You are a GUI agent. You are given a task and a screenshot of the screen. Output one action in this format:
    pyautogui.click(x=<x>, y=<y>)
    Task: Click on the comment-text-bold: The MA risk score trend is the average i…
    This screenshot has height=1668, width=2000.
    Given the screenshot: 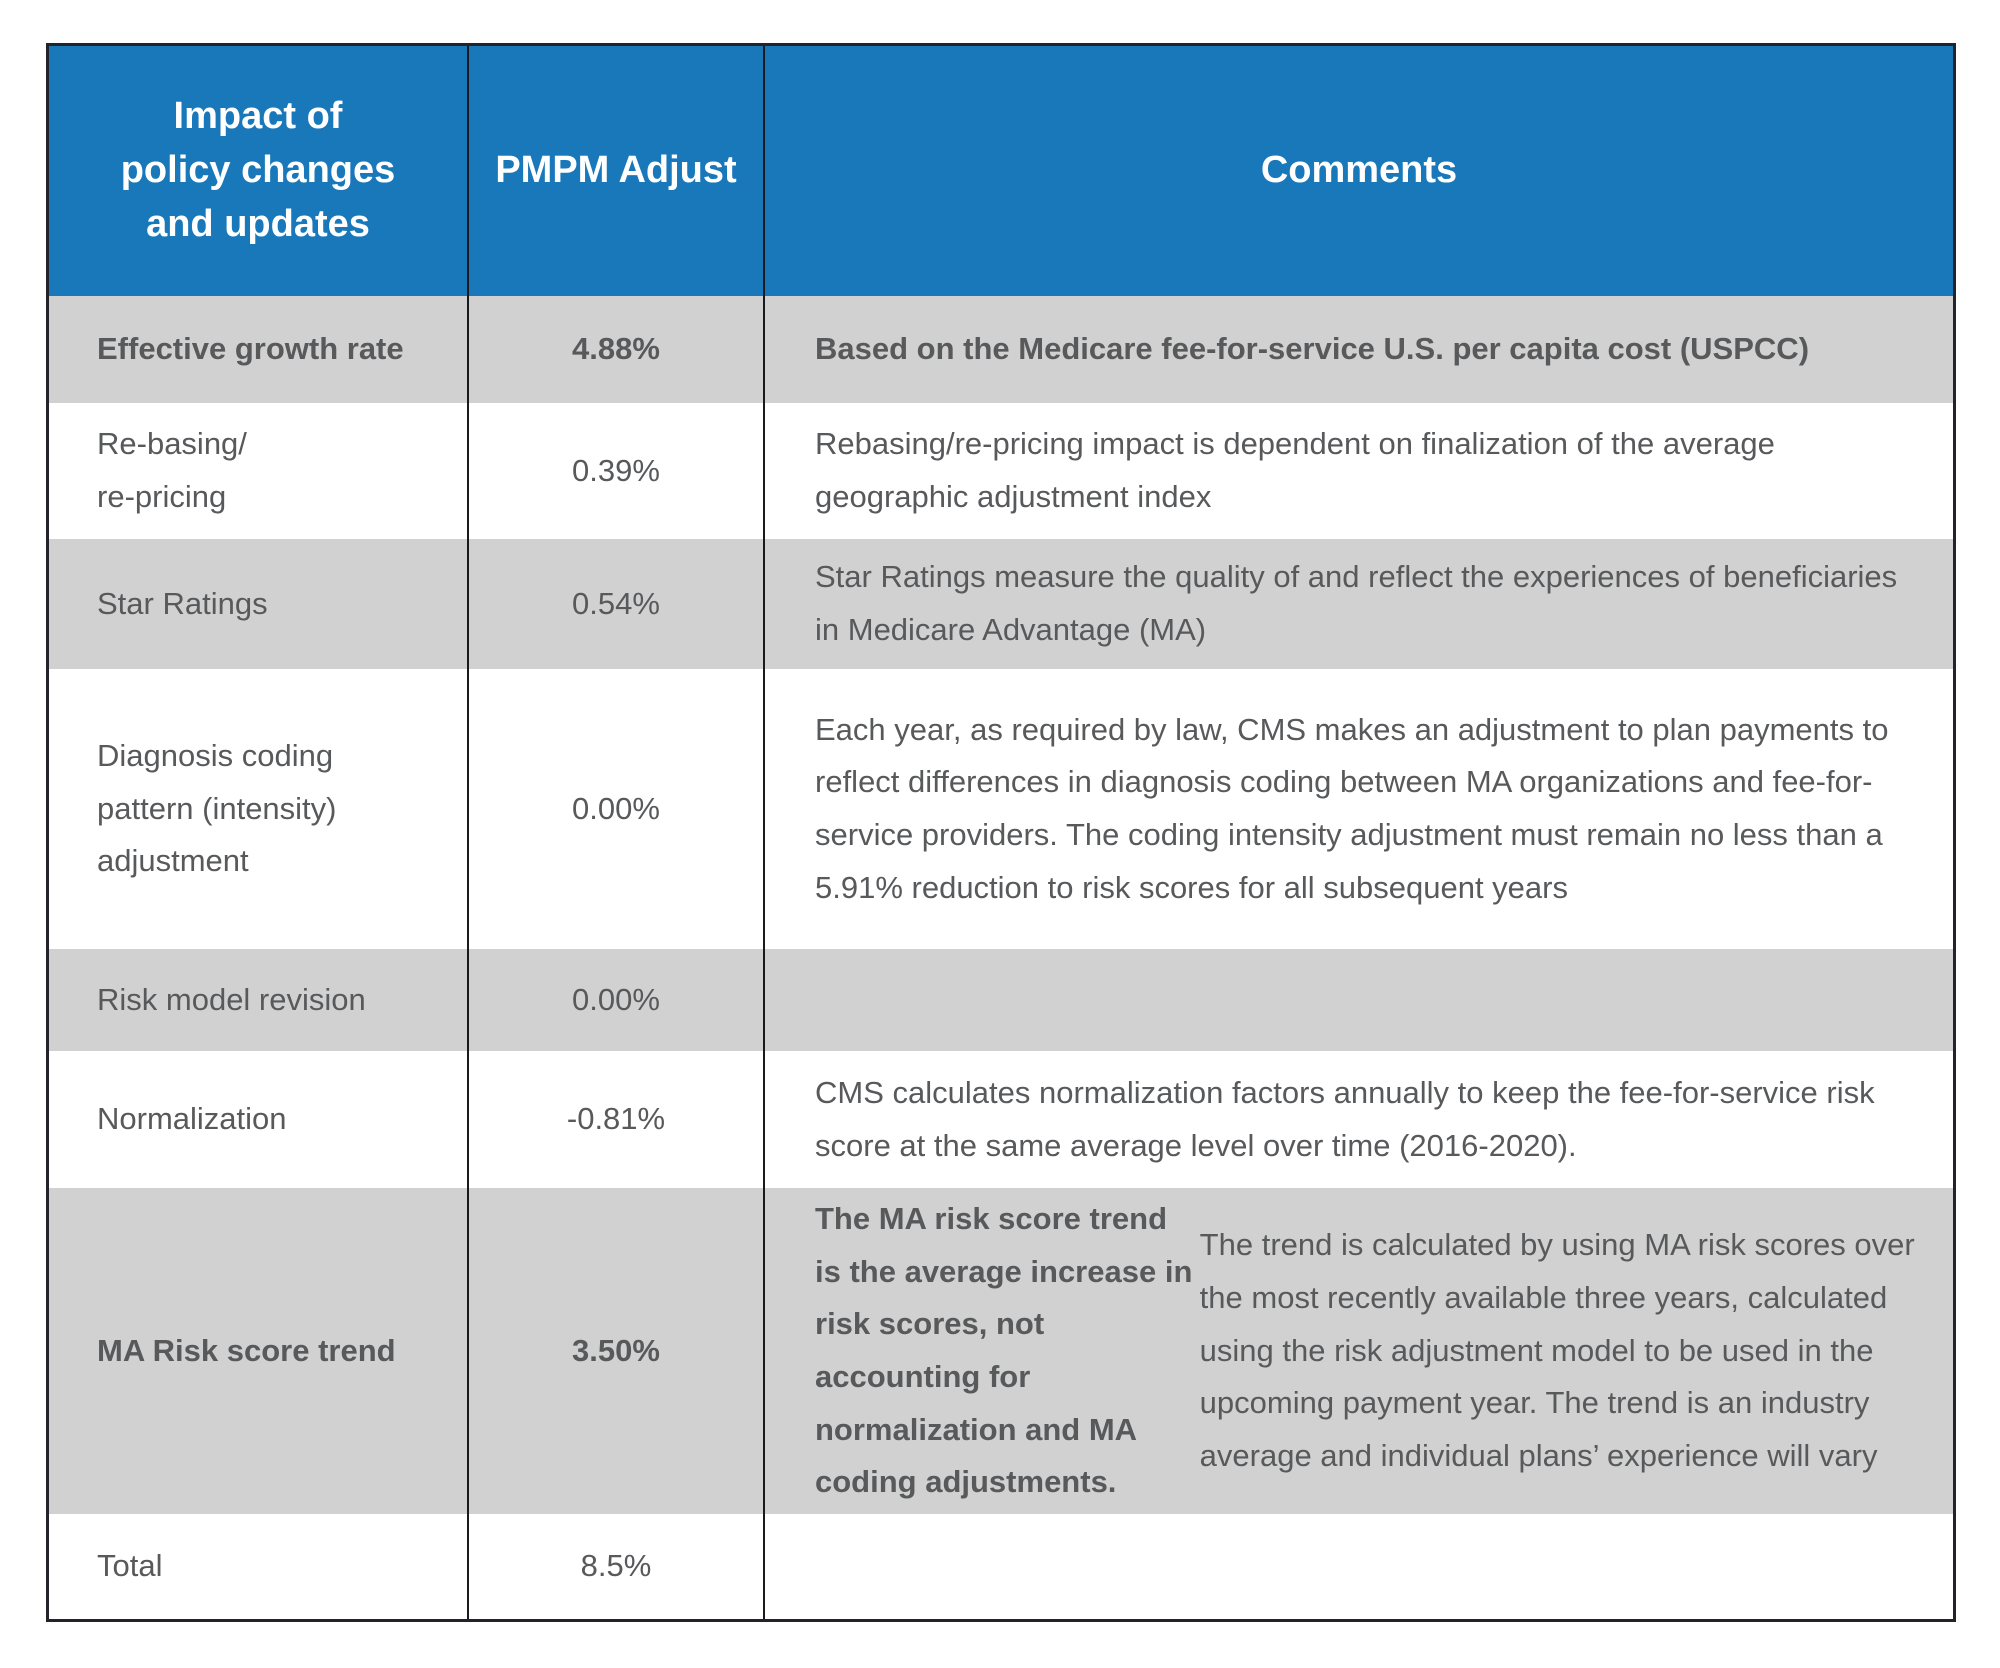 What is the action you would take?
    pyautogui.click(x=1004, y=1350)
    